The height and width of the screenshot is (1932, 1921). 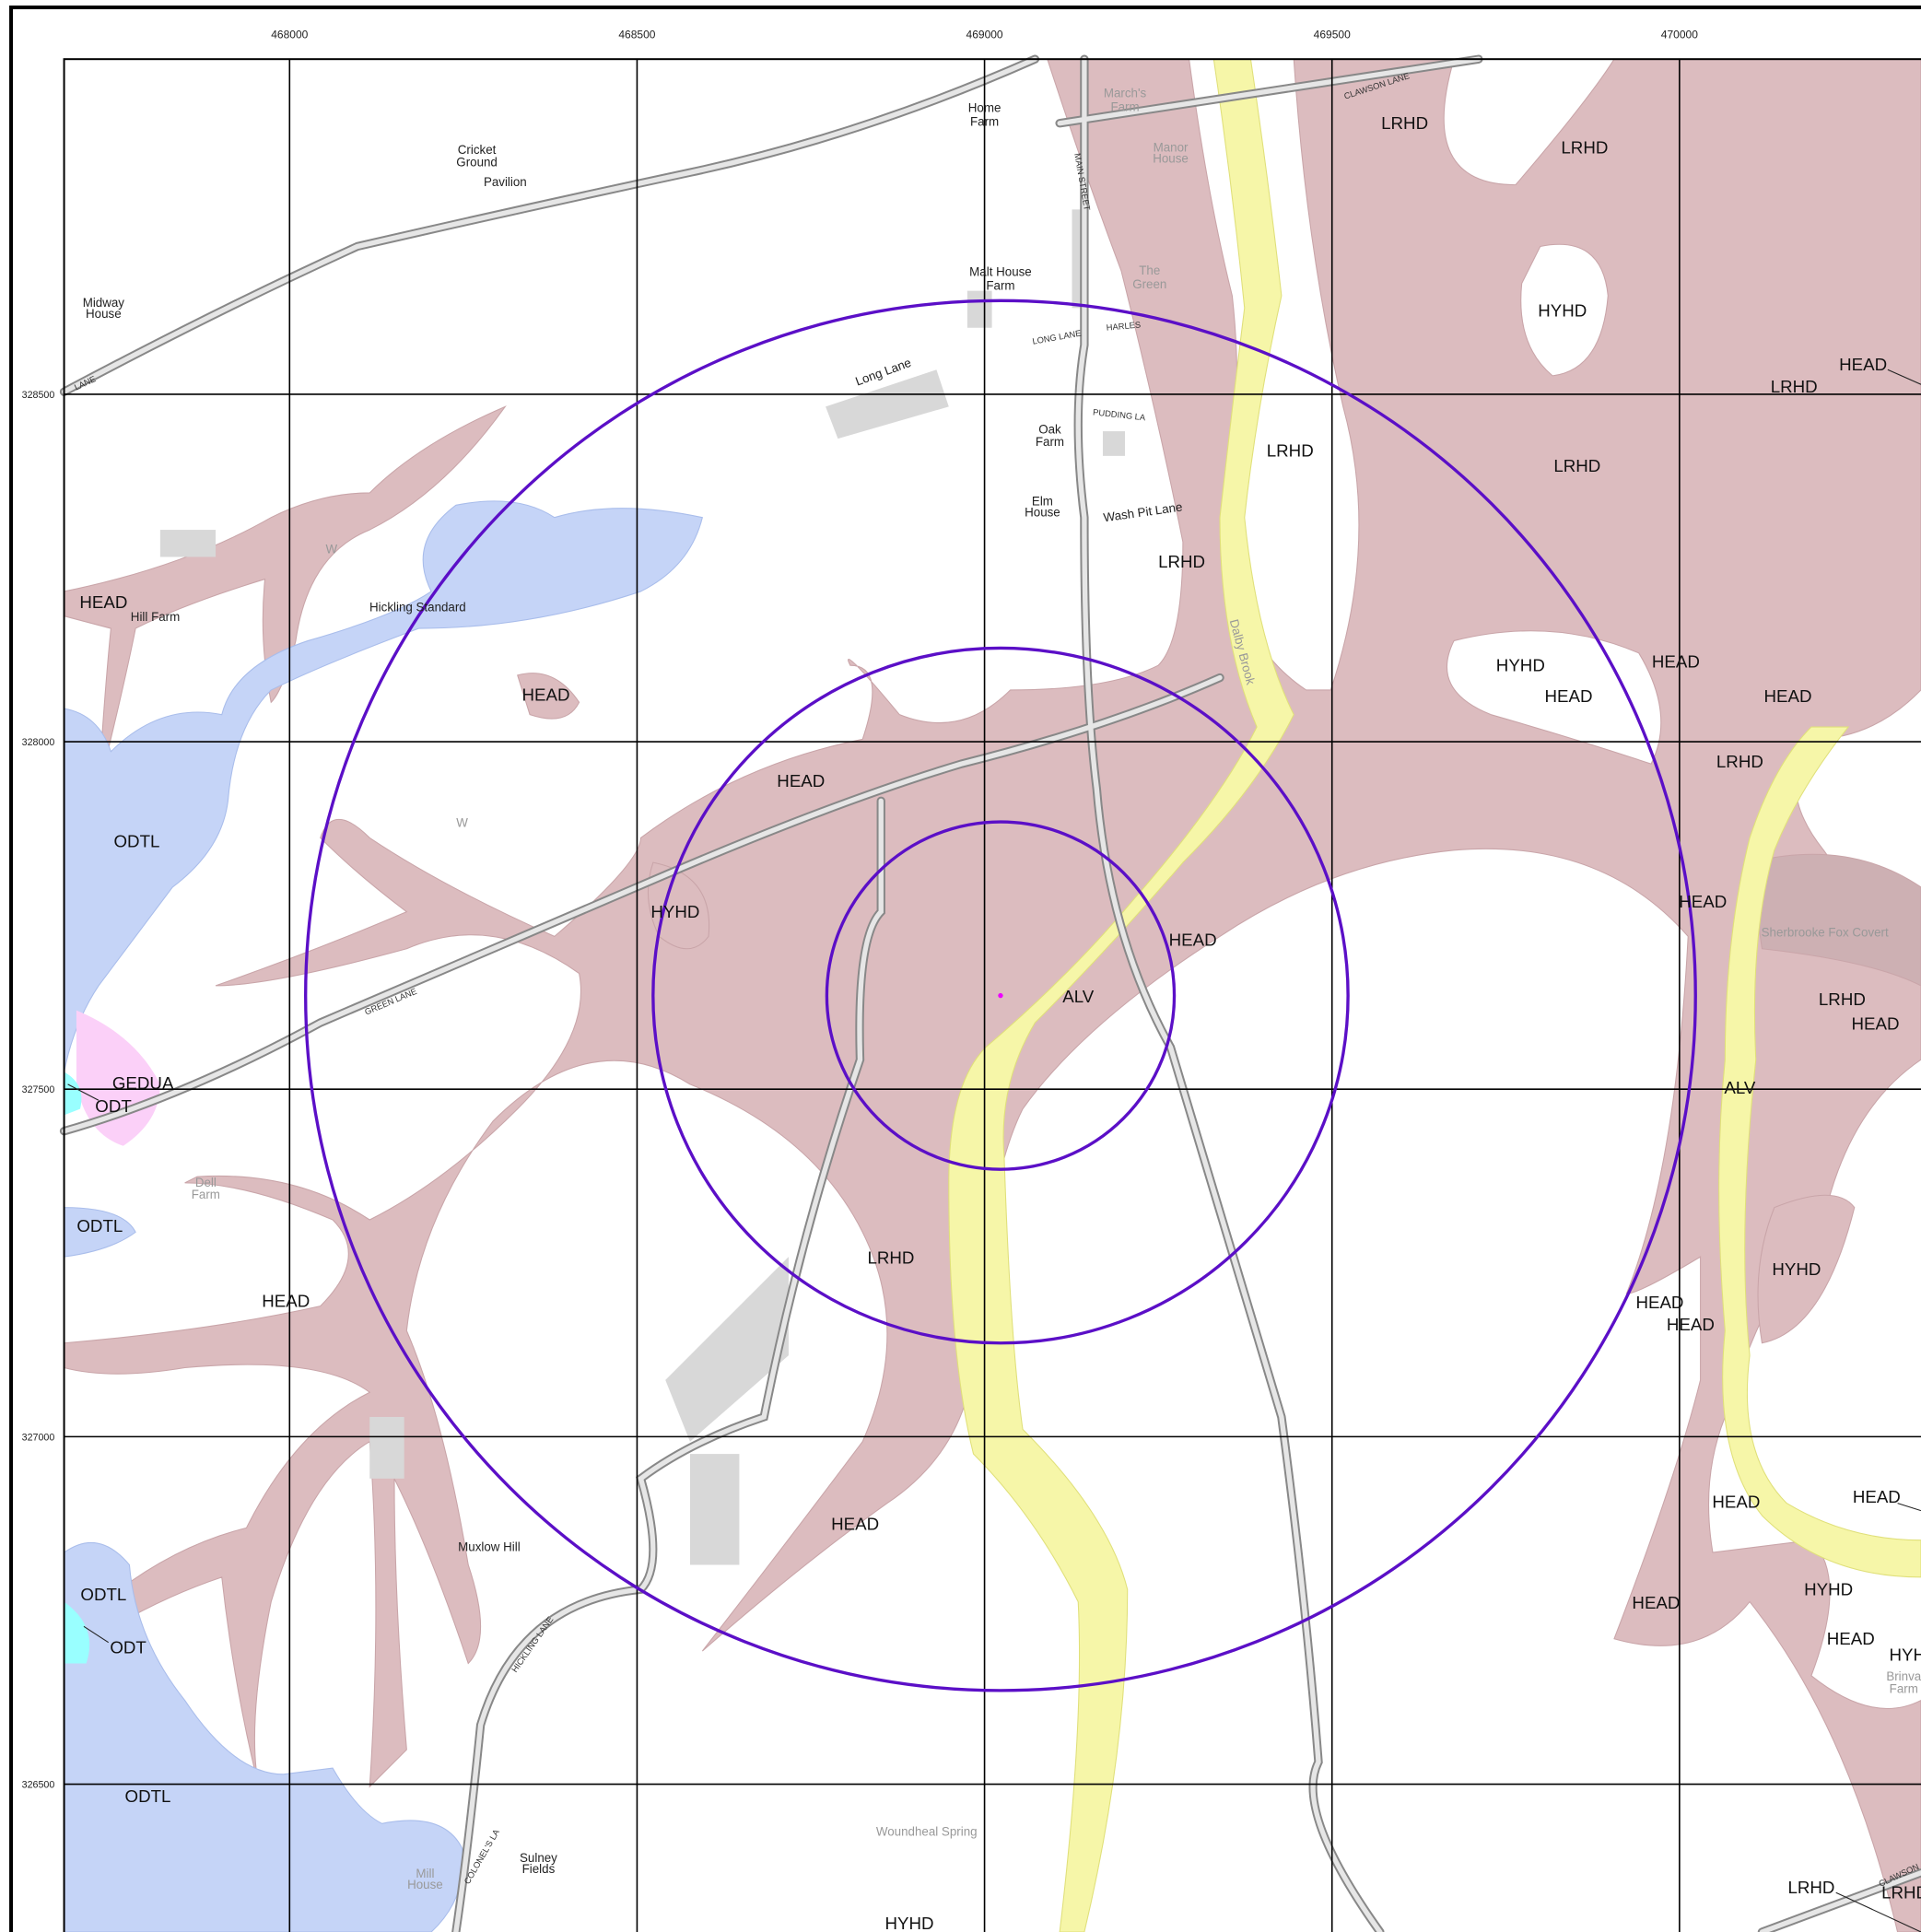 What do you see at coordinates (984, 34) in the screenshot?
I see `easting-label: 469000` at bounding box center [984, 34].